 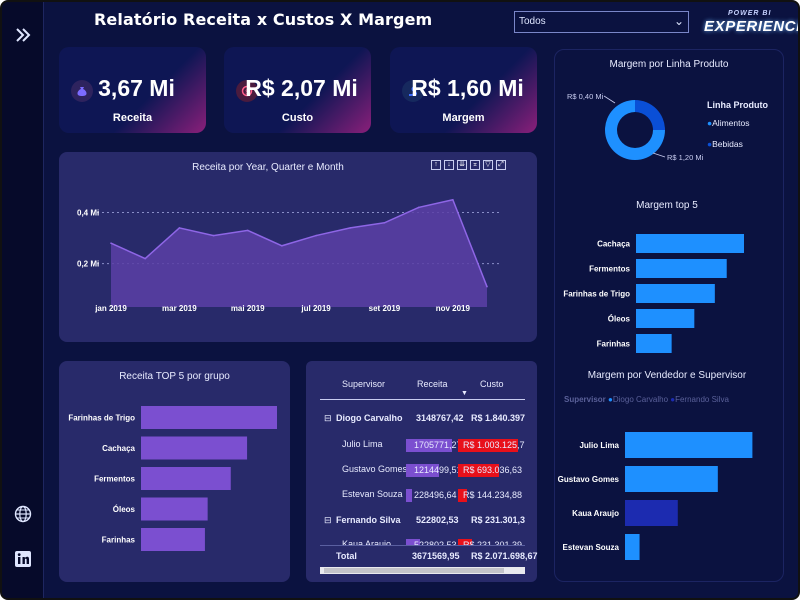 What do you see at coordinates (591, 547) in the screenshot?
I see `bar-category-label: Estevan Souza` at bounding box center [591, 547].